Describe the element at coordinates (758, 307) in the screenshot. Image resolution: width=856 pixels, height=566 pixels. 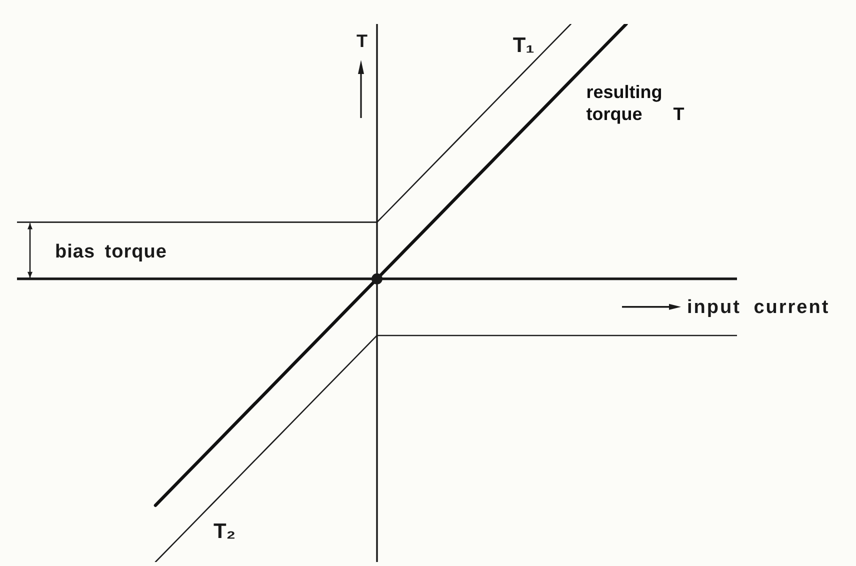
I see `x-axis-title: input current` at that location.